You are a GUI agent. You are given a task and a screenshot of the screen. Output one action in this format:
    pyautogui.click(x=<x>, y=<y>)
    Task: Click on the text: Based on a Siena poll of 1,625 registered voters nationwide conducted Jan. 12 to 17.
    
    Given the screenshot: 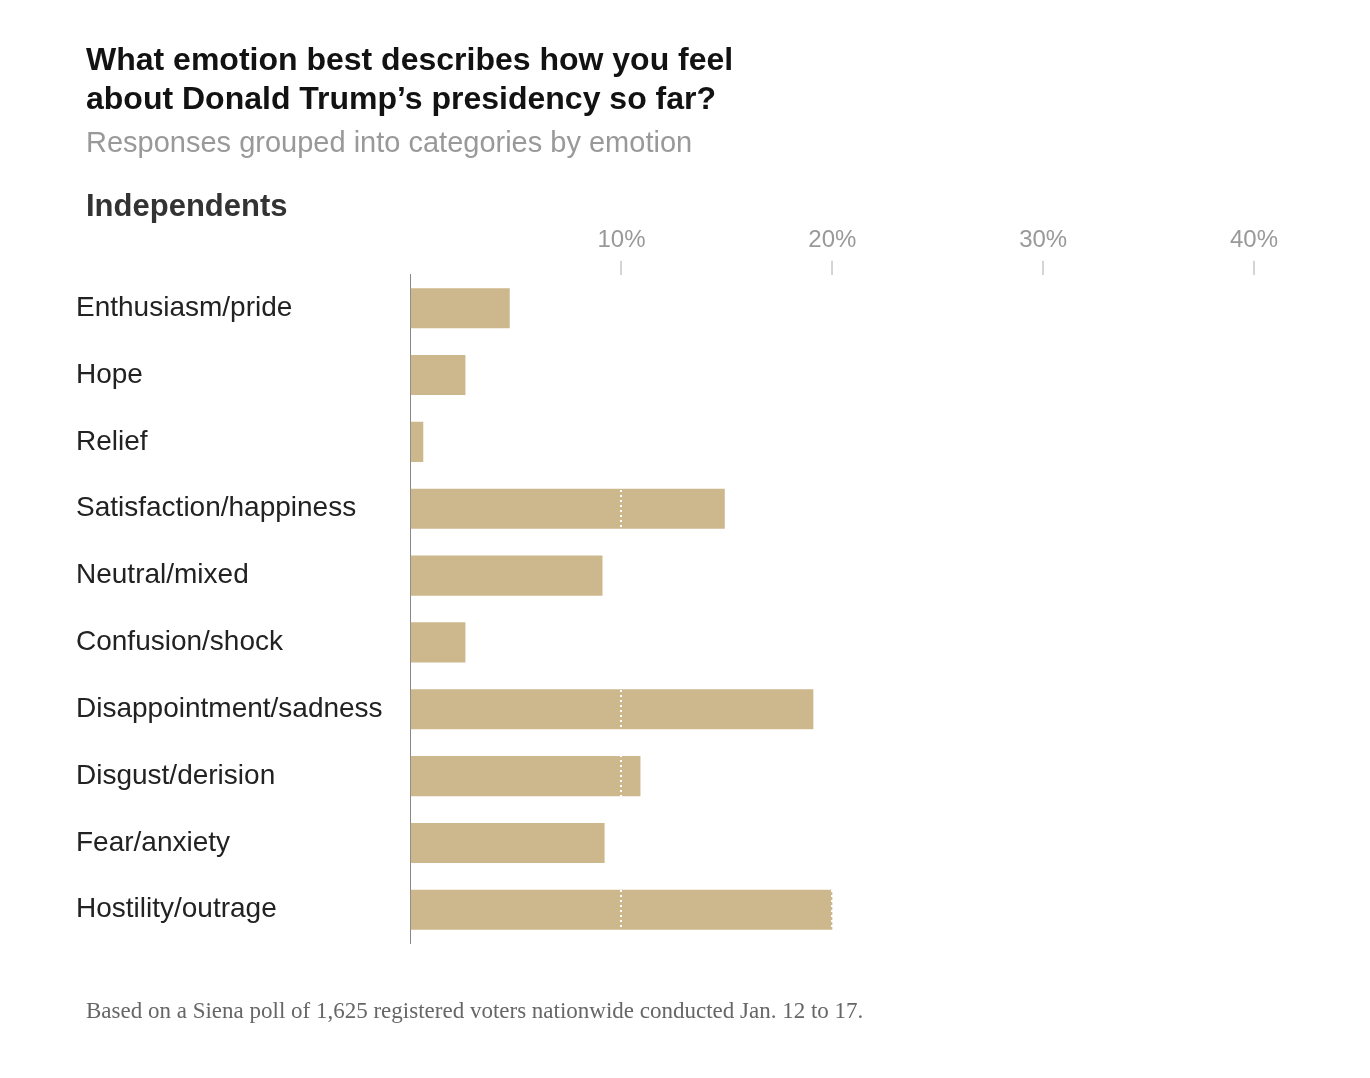 What is the action you would take?
    pyautogui.click(x=475, y=1011)
    